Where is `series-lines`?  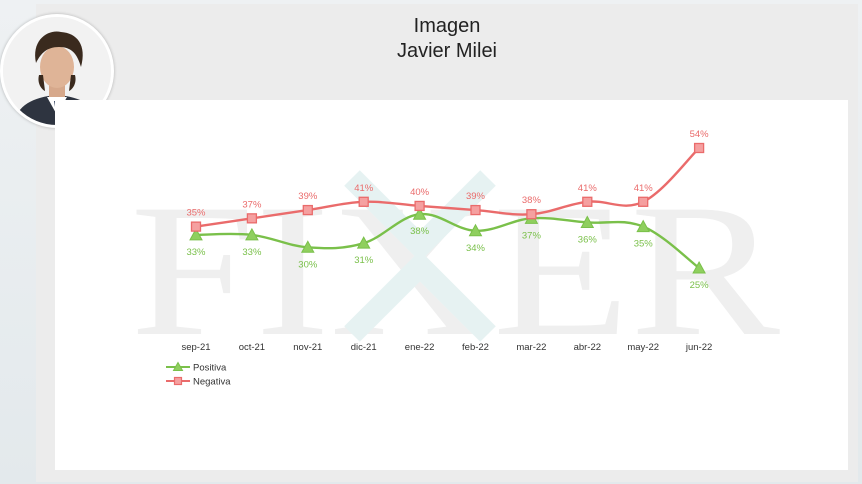
series-lines is located at coordinates (447, 208).